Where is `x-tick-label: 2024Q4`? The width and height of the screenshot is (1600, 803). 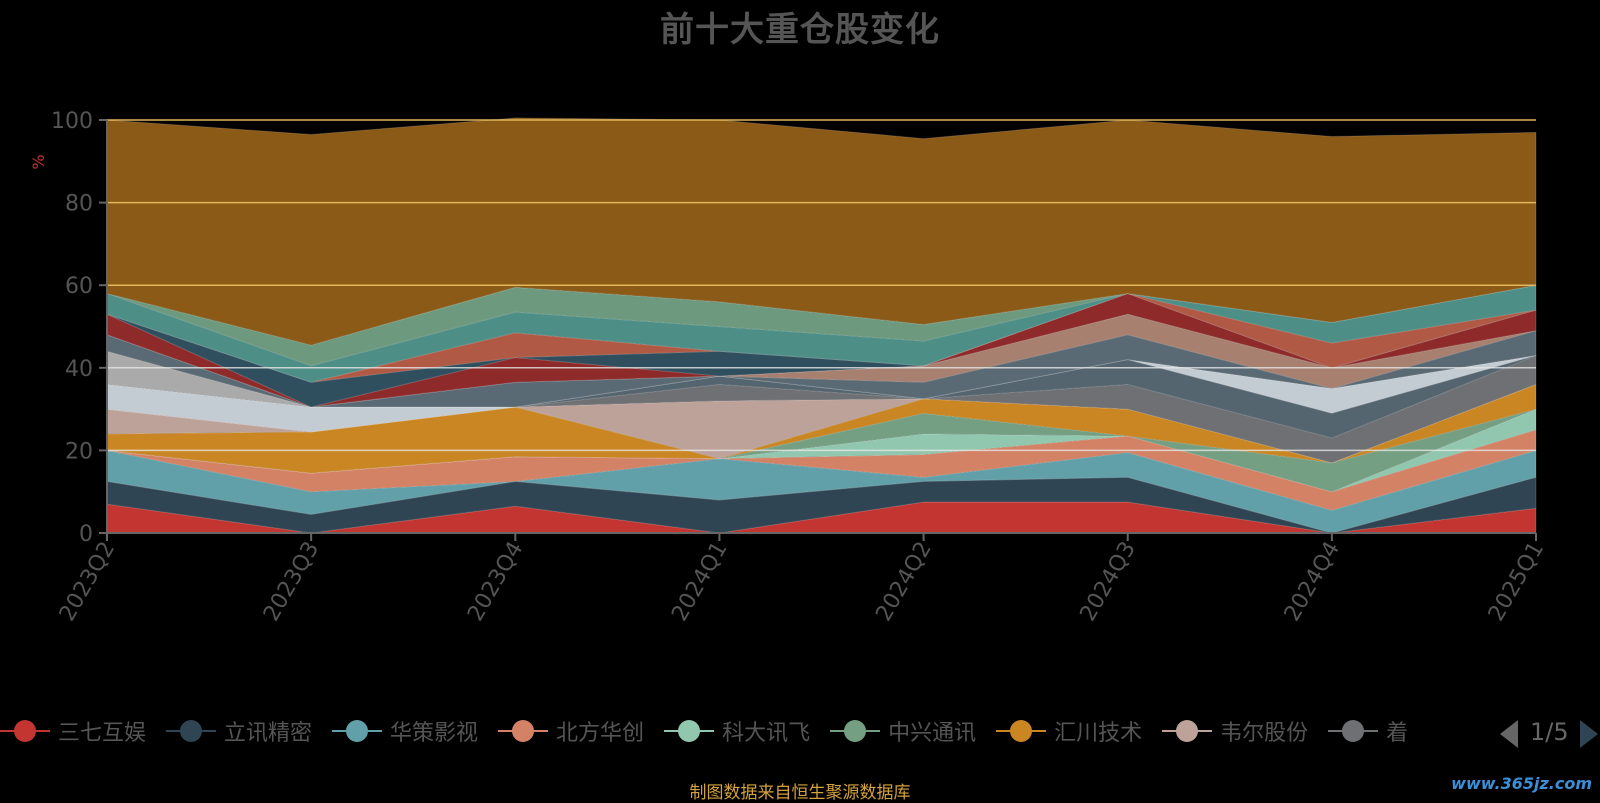
x-tick-label: 2024Q4 is located at coordinates (1312, 582).